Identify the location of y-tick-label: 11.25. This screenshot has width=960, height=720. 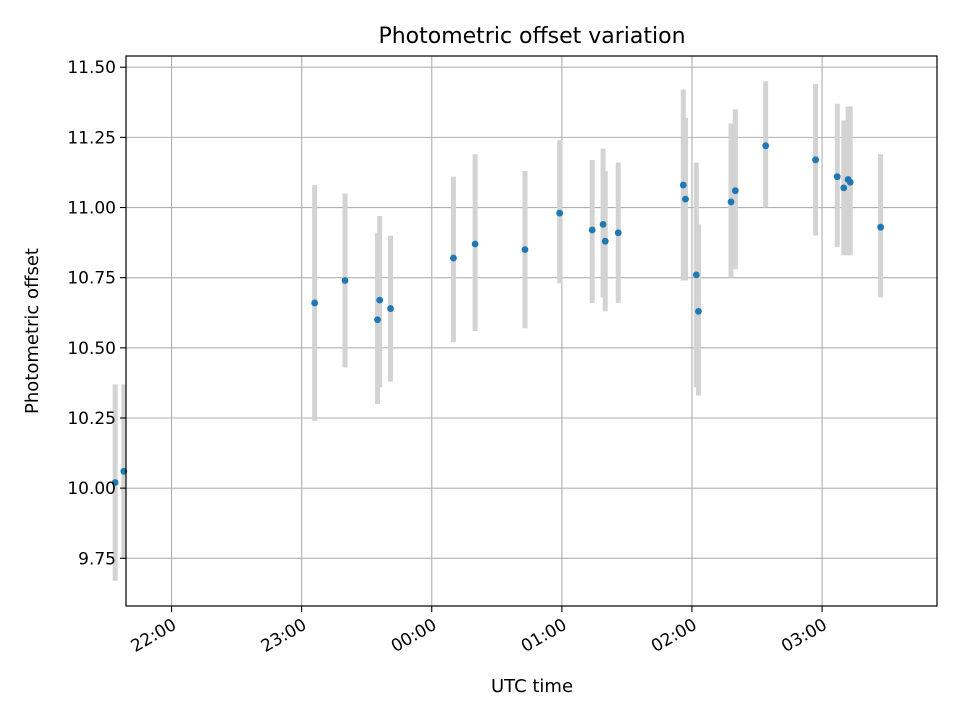
(91, 138).